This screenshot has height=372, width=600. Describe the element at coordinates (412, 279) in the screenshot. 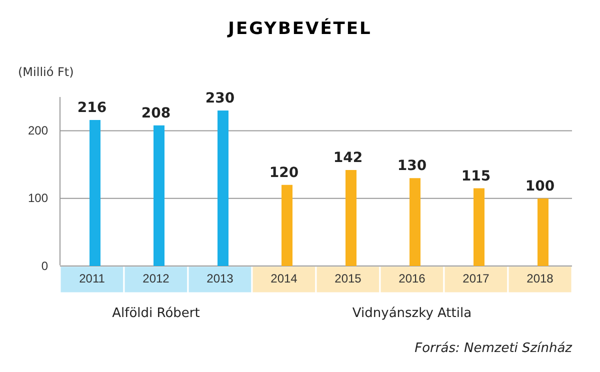

I see `x-tick-label: 2016` at that location.